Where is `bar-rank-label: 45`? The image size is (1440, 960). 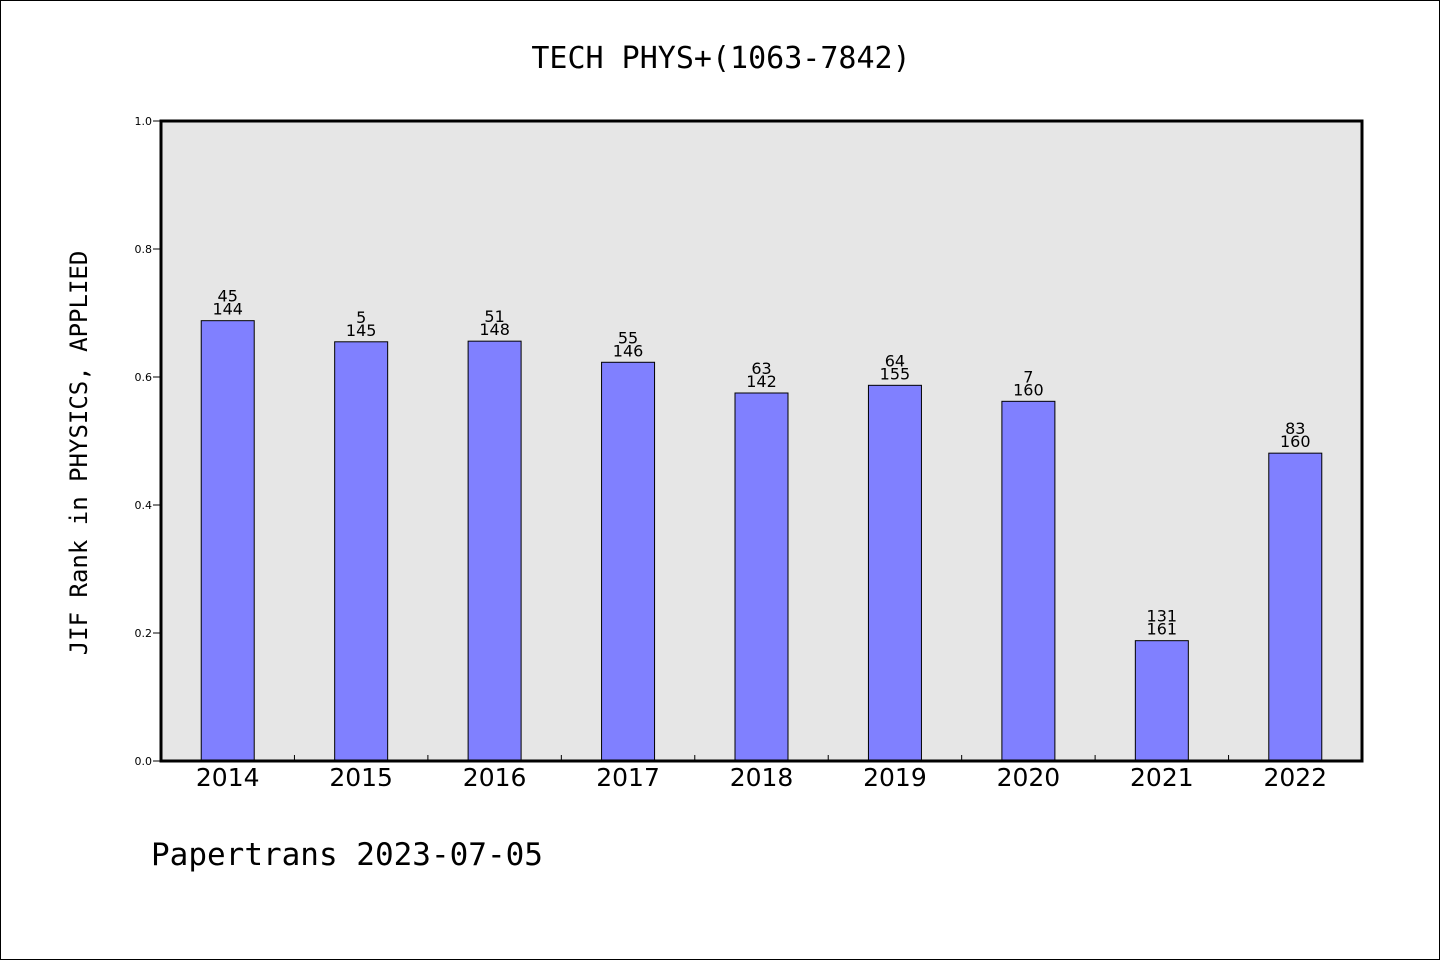
bar-rank-label: 45 is located at coordinates (228, 296).